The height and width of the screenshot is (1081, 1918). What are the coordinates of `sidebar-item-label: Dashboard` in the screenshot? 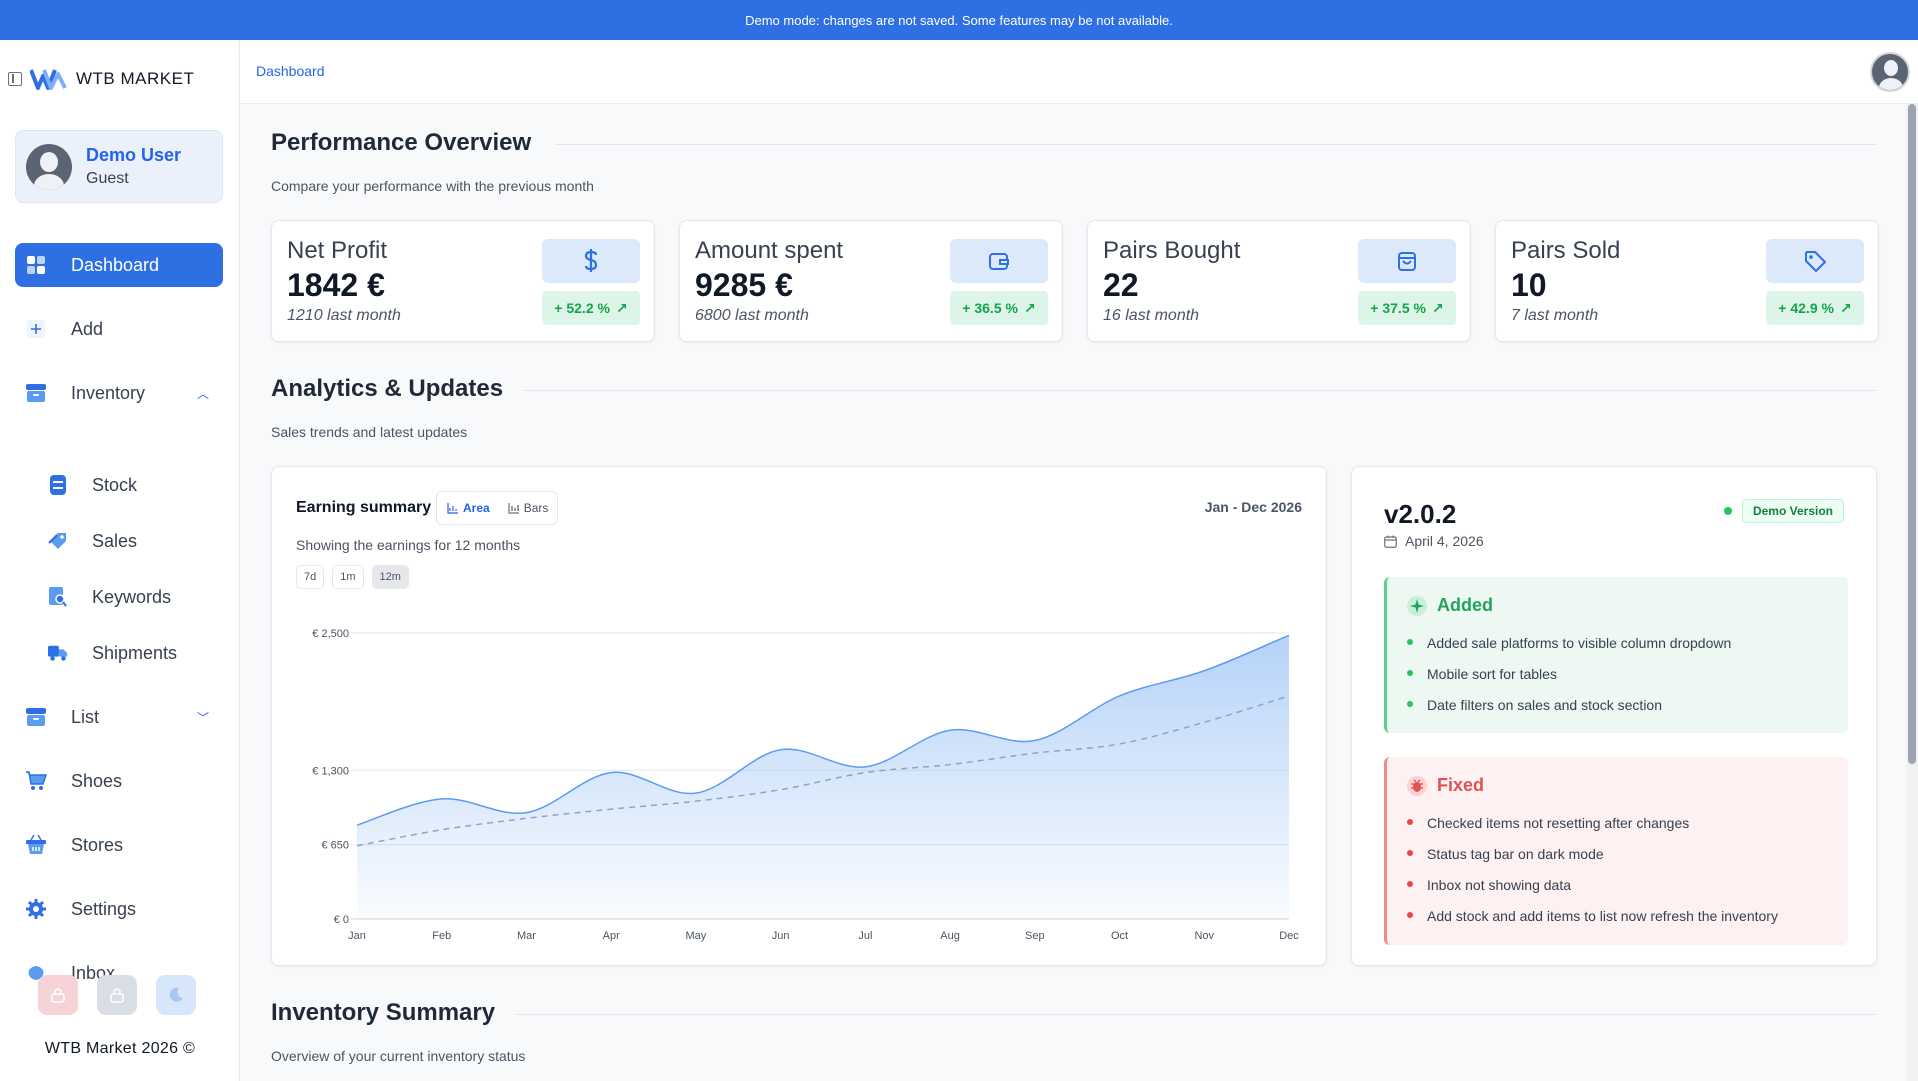 It's located at (115, 264).